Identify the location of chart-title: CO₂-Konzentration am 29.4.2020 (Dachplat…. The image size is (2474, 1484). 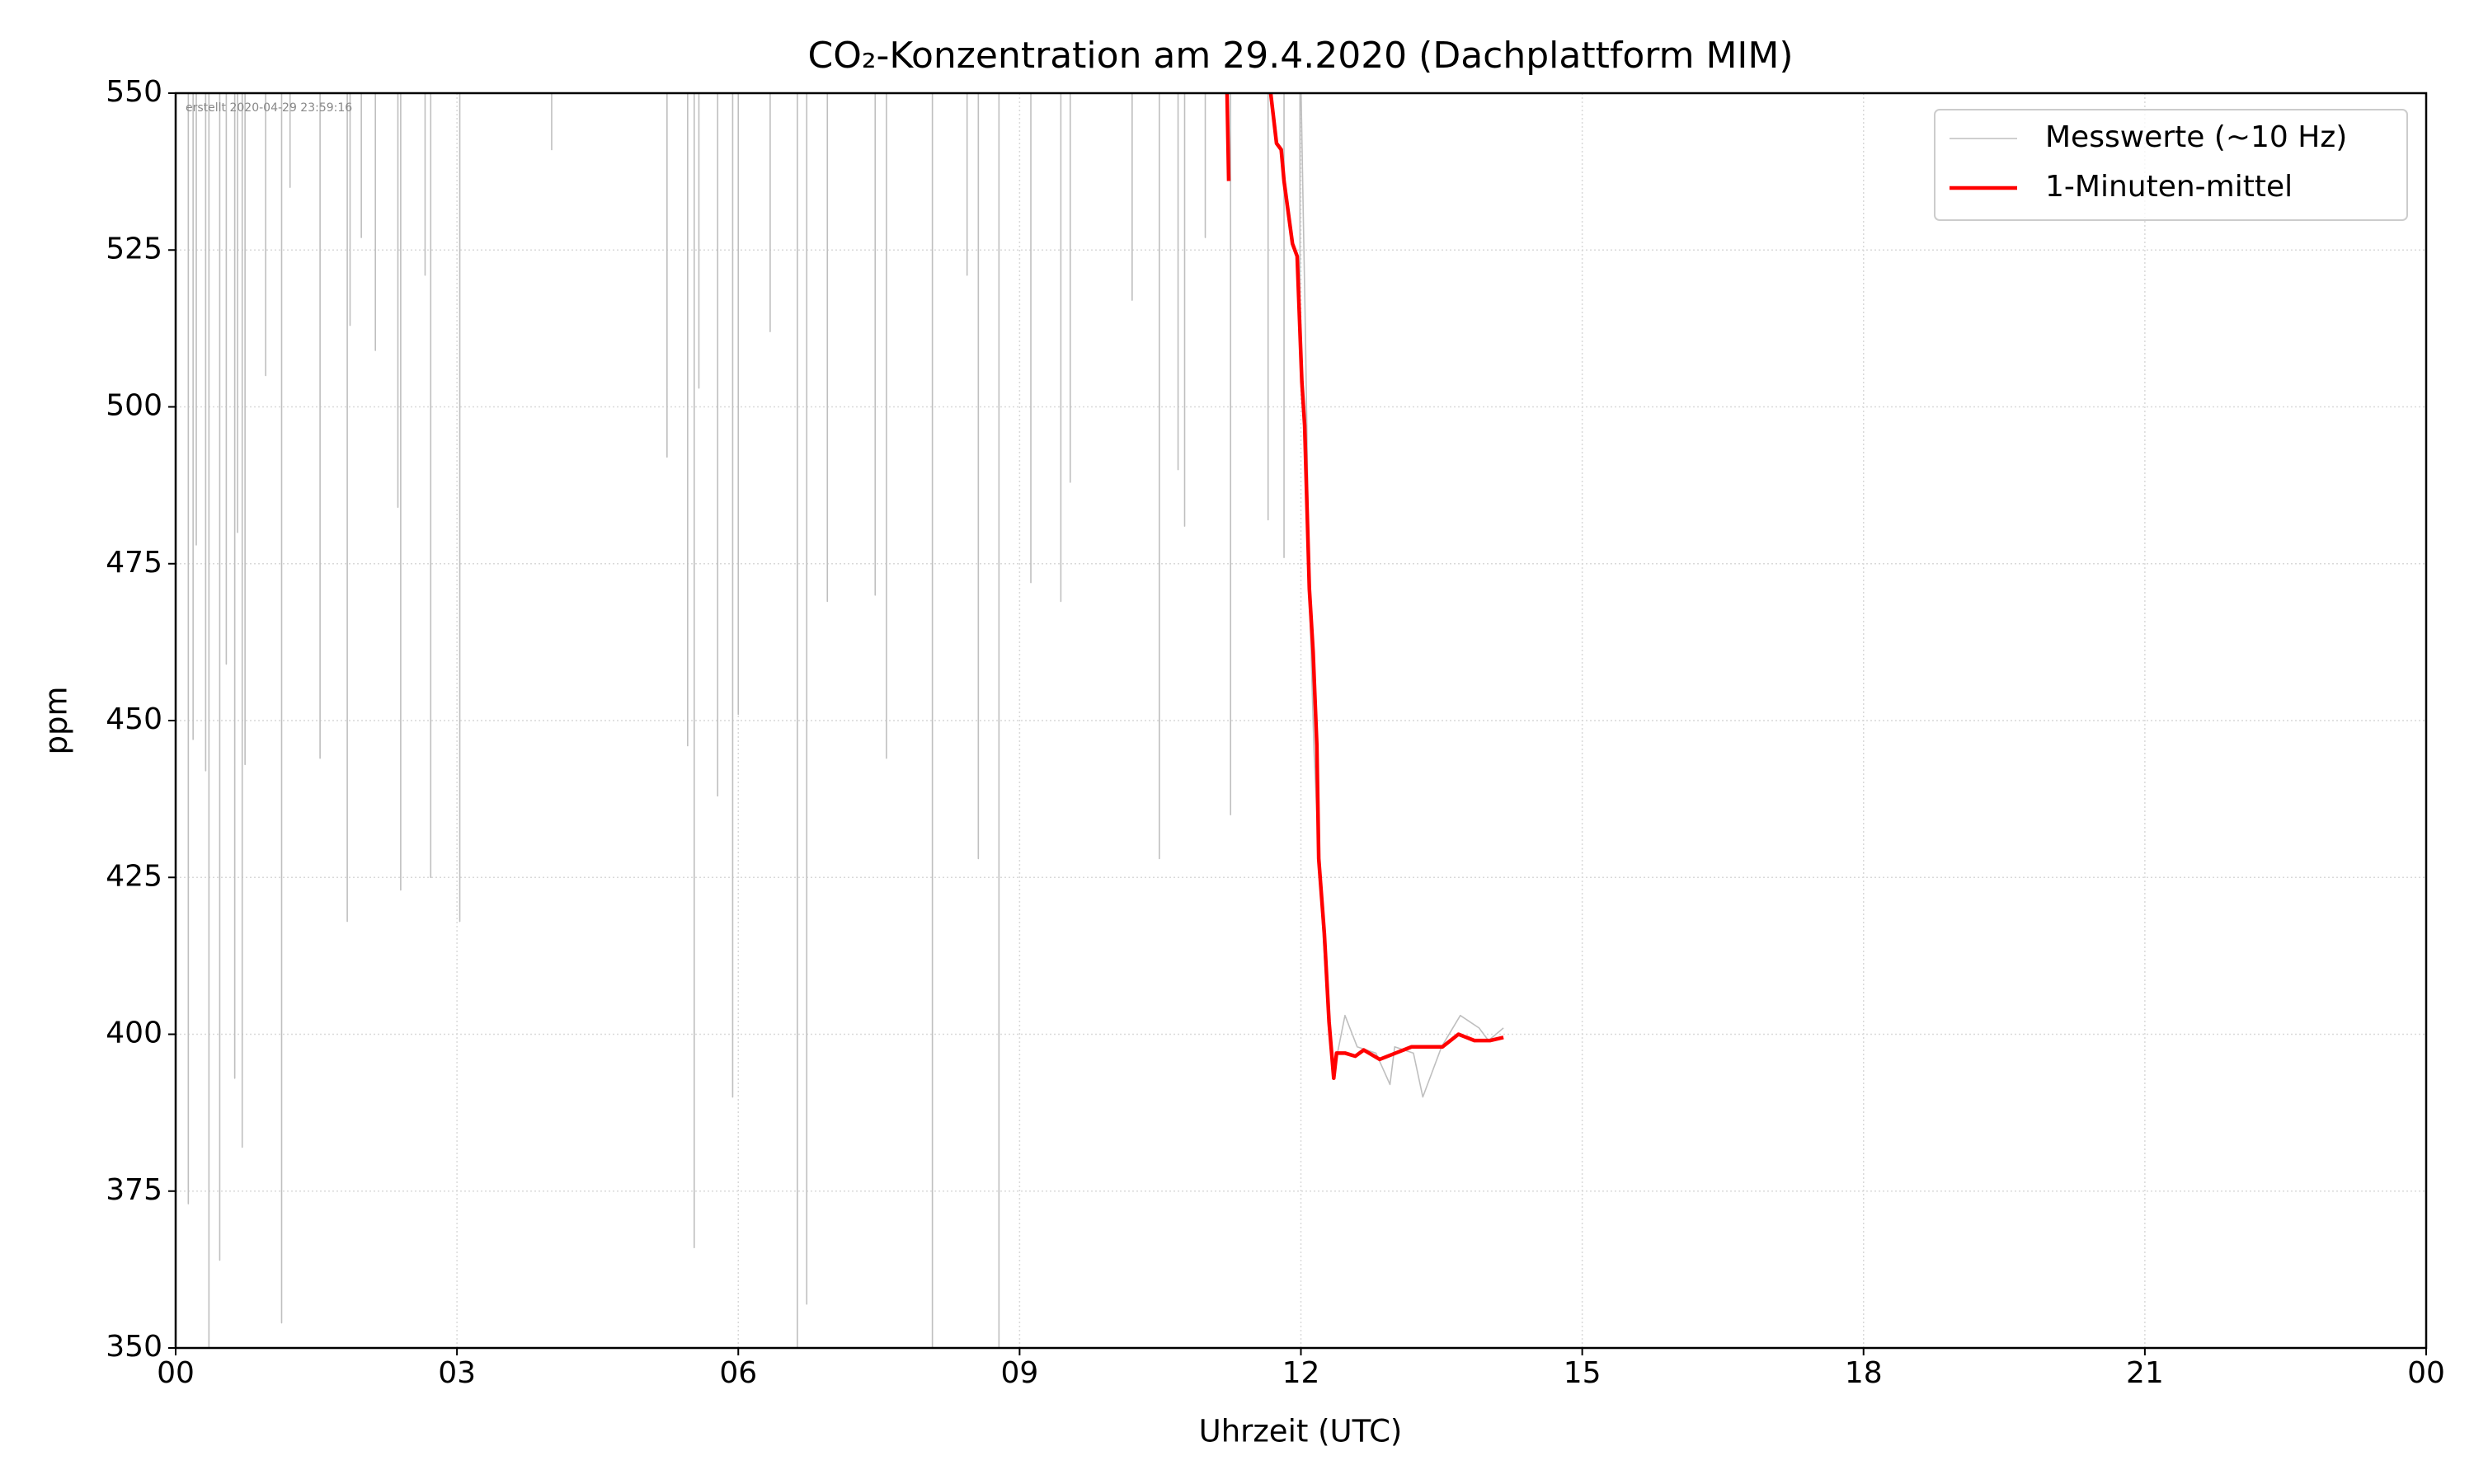
(1300, 56).